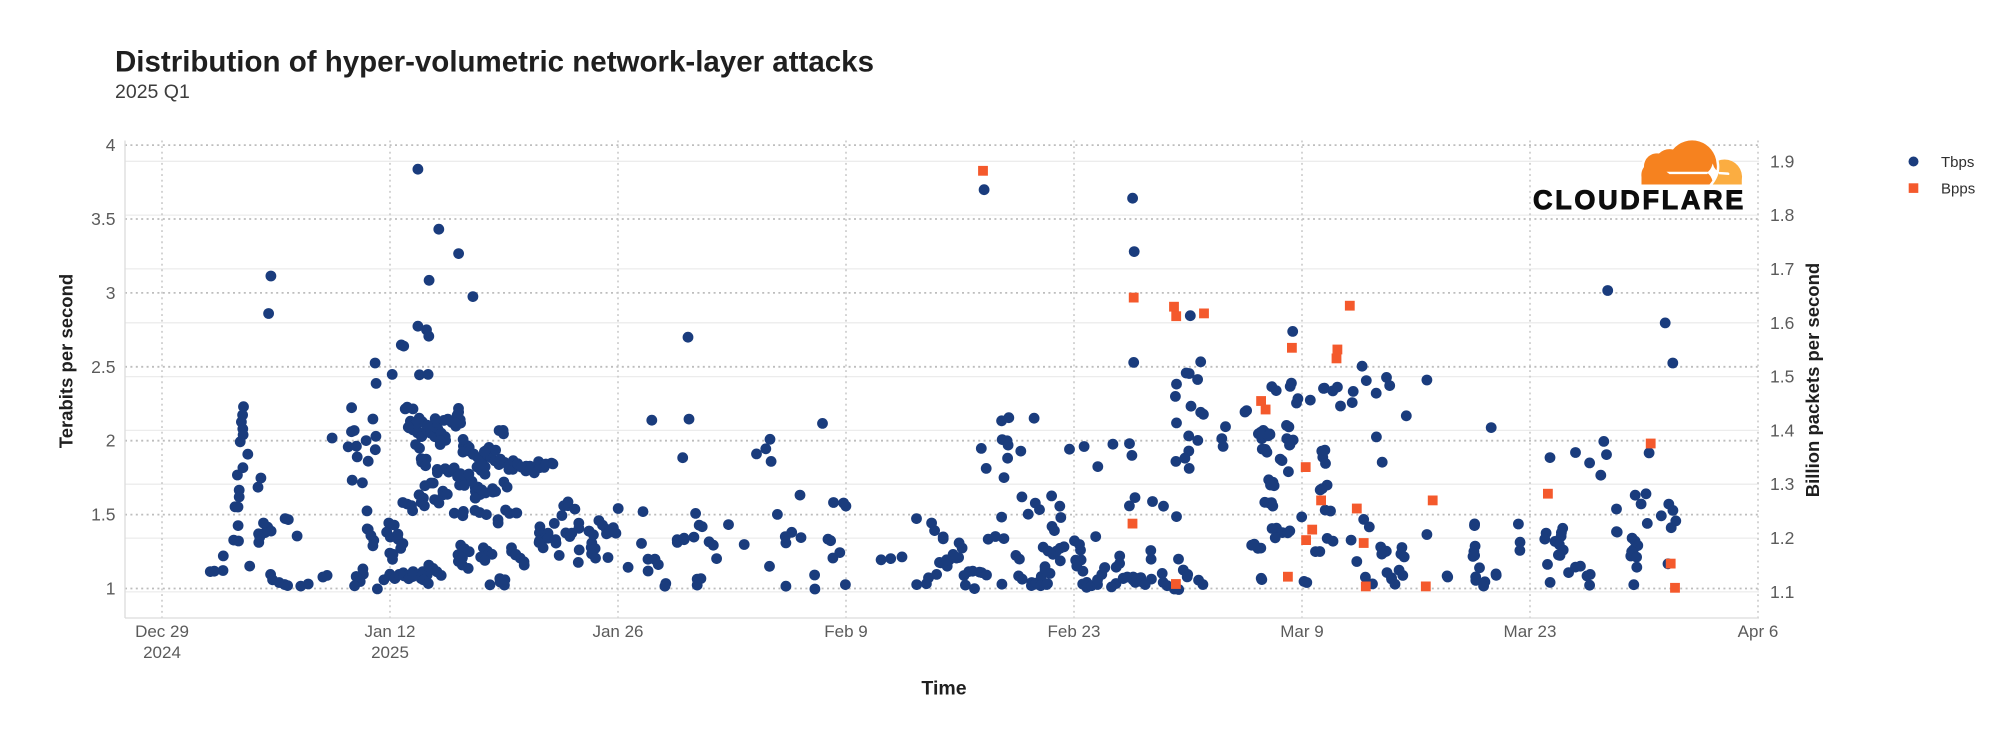 The height and width of the screenshot is (740, 1999). What do you see at coordinates (1074, 631) in the screenshot?
I see `svg-text: Feb 23` at bounding box center [1074, 631].